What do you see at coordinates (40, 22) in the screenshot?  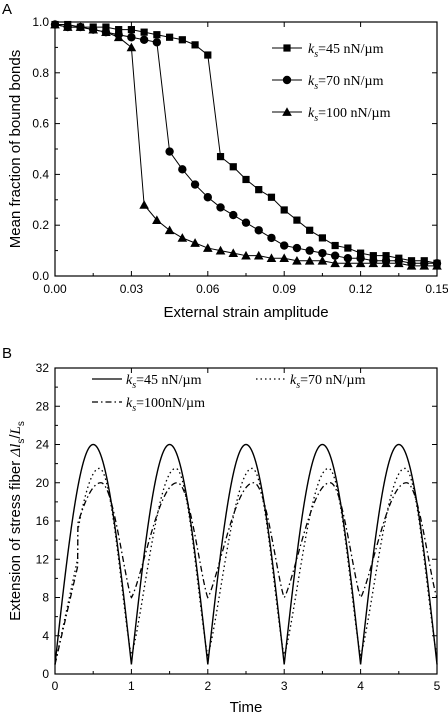 I see `y-tick-label: 1.0` at bounding box center [40, 22].